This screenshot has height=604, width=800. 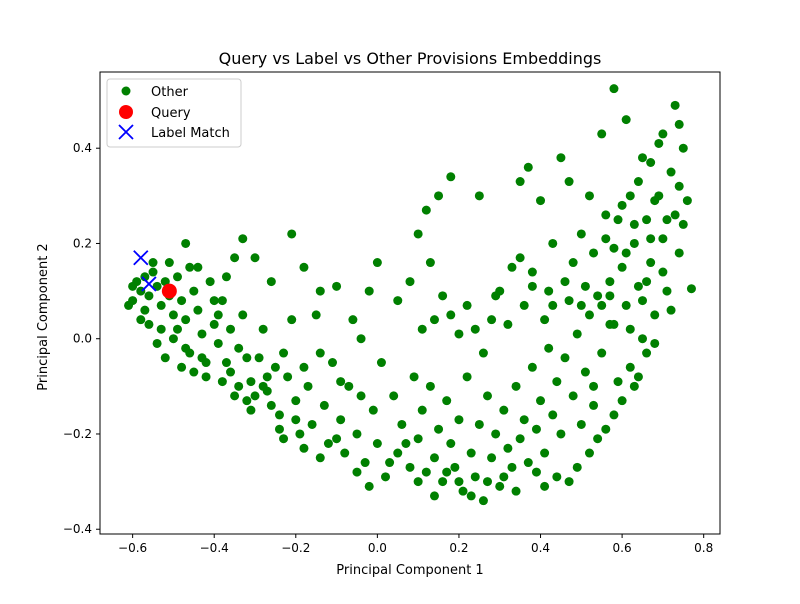 What do you see at coordinates (703, 548) in the screenshot?
I see `x-tick-label: 0.8` at bounding box center [703, 548].